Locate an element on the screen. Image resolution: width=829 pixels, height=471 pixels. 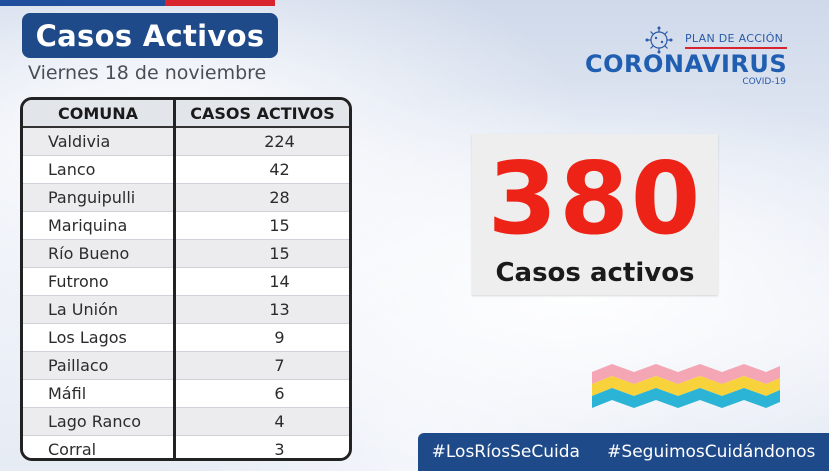
column-header-comuna: COMUNA is located at coordinates (99, 114).